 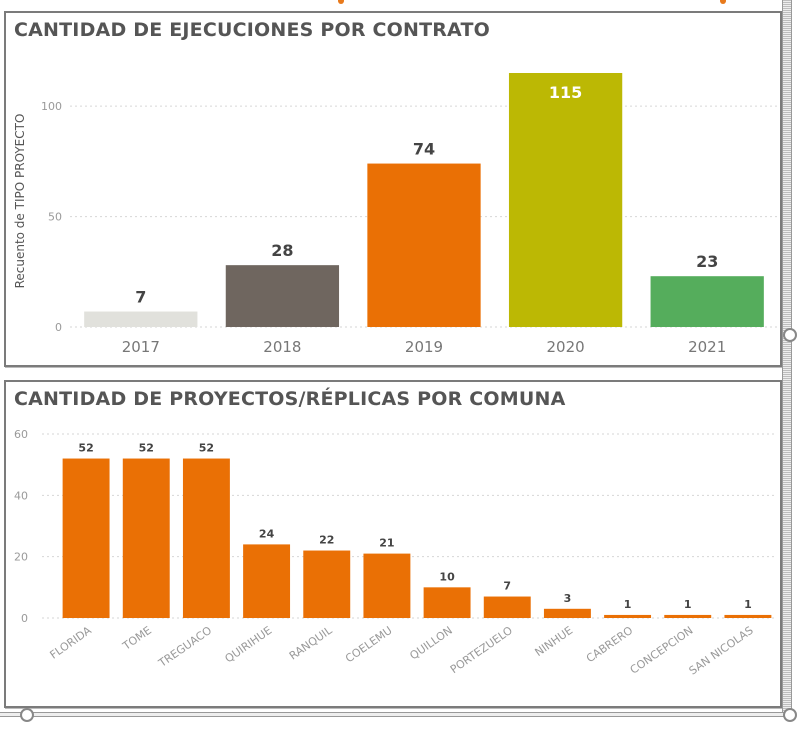 What do you see at coordinates (51, 106) in the screenshot?
I see `y-tick-label: 100` at bounding box center [51, 106].